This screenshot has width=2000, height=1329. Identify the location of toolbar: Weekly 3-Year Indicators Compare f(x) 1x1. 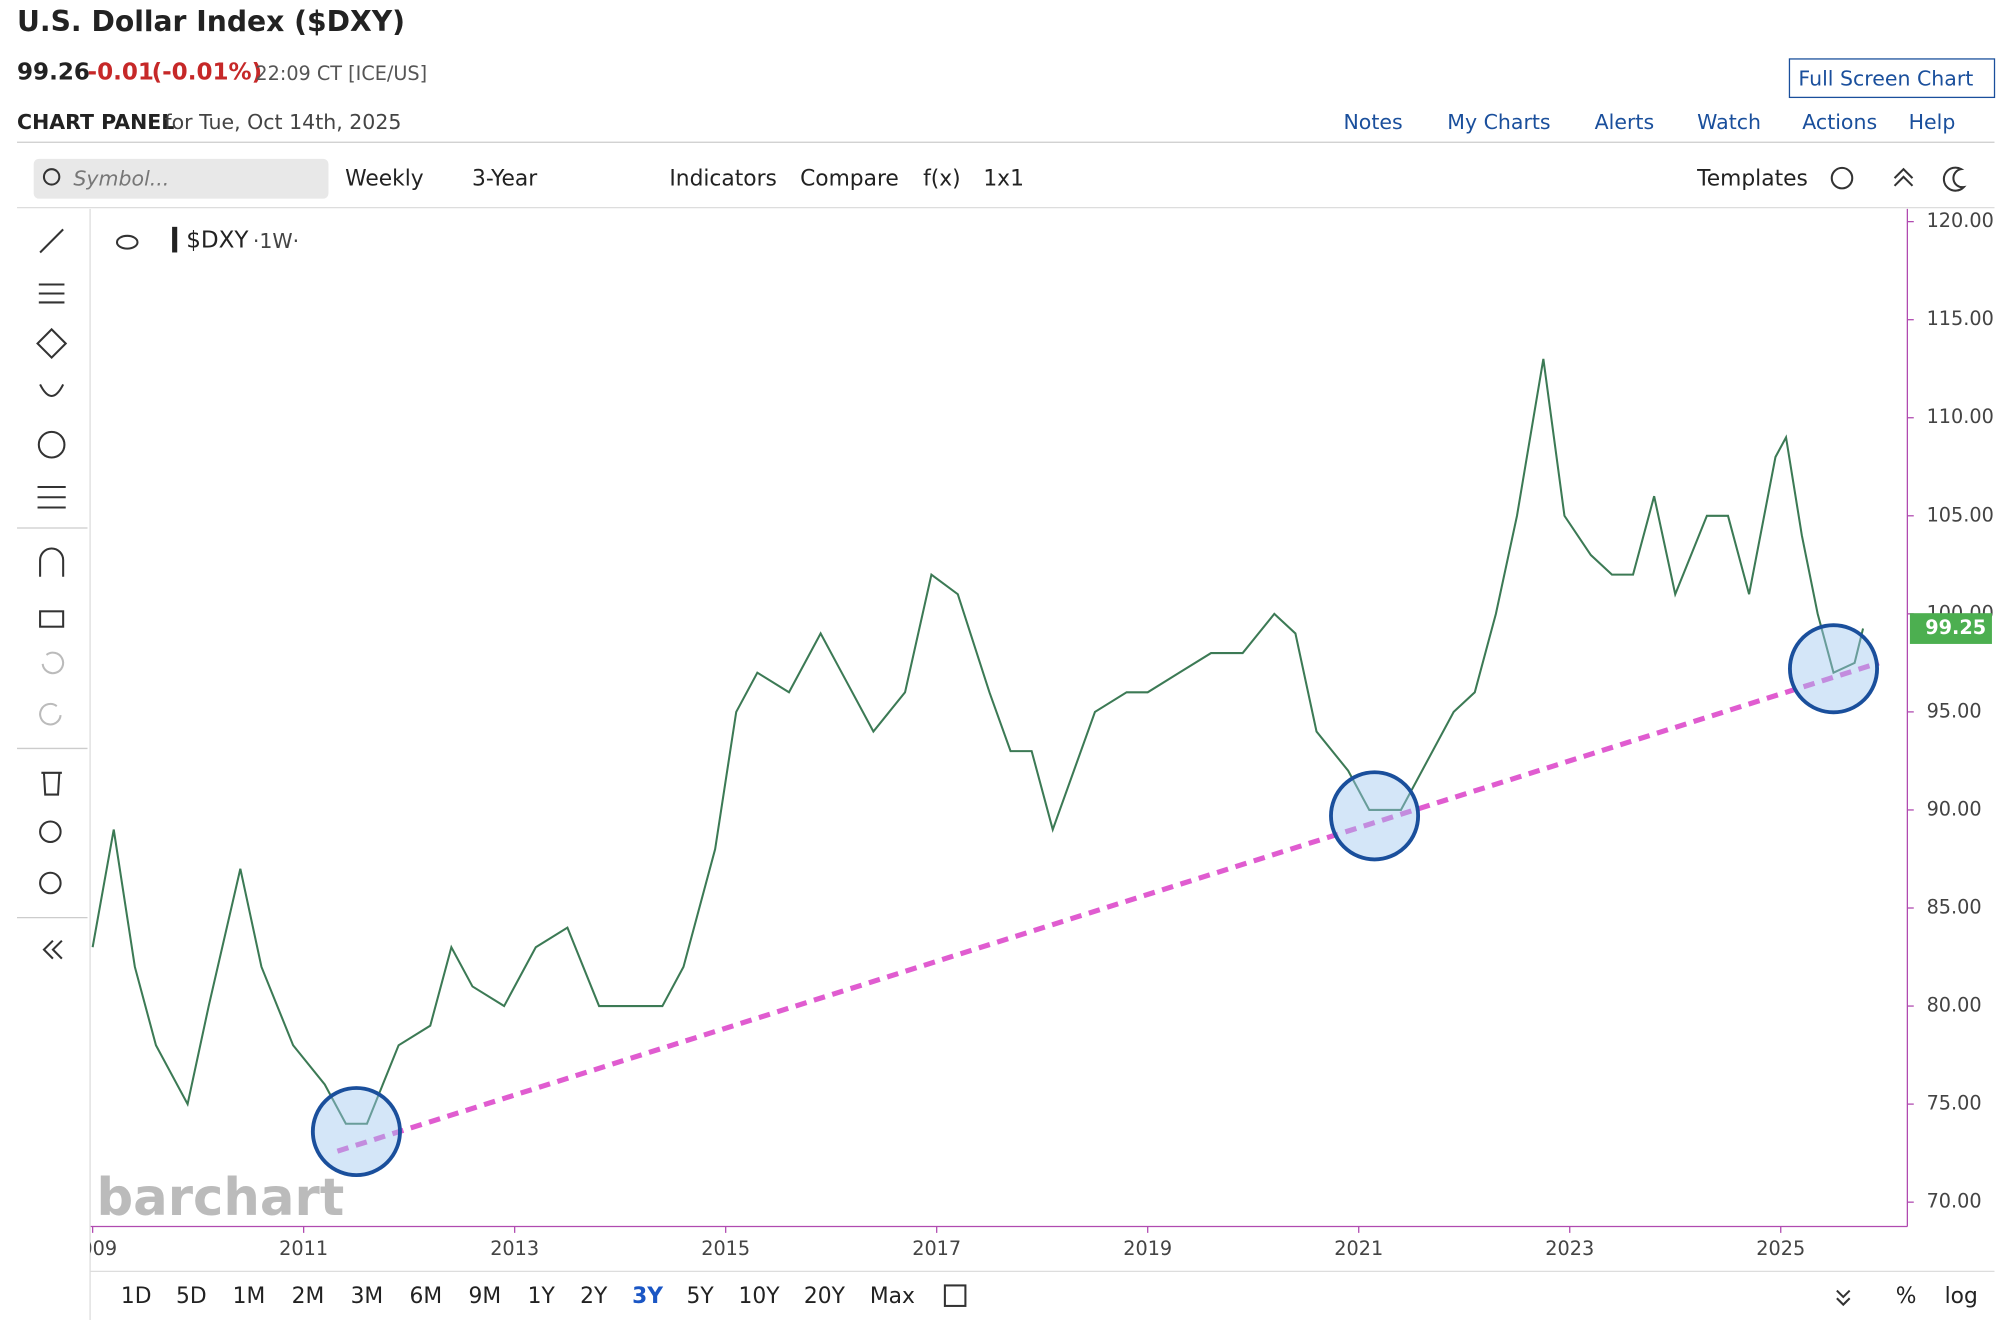
(684, 178).